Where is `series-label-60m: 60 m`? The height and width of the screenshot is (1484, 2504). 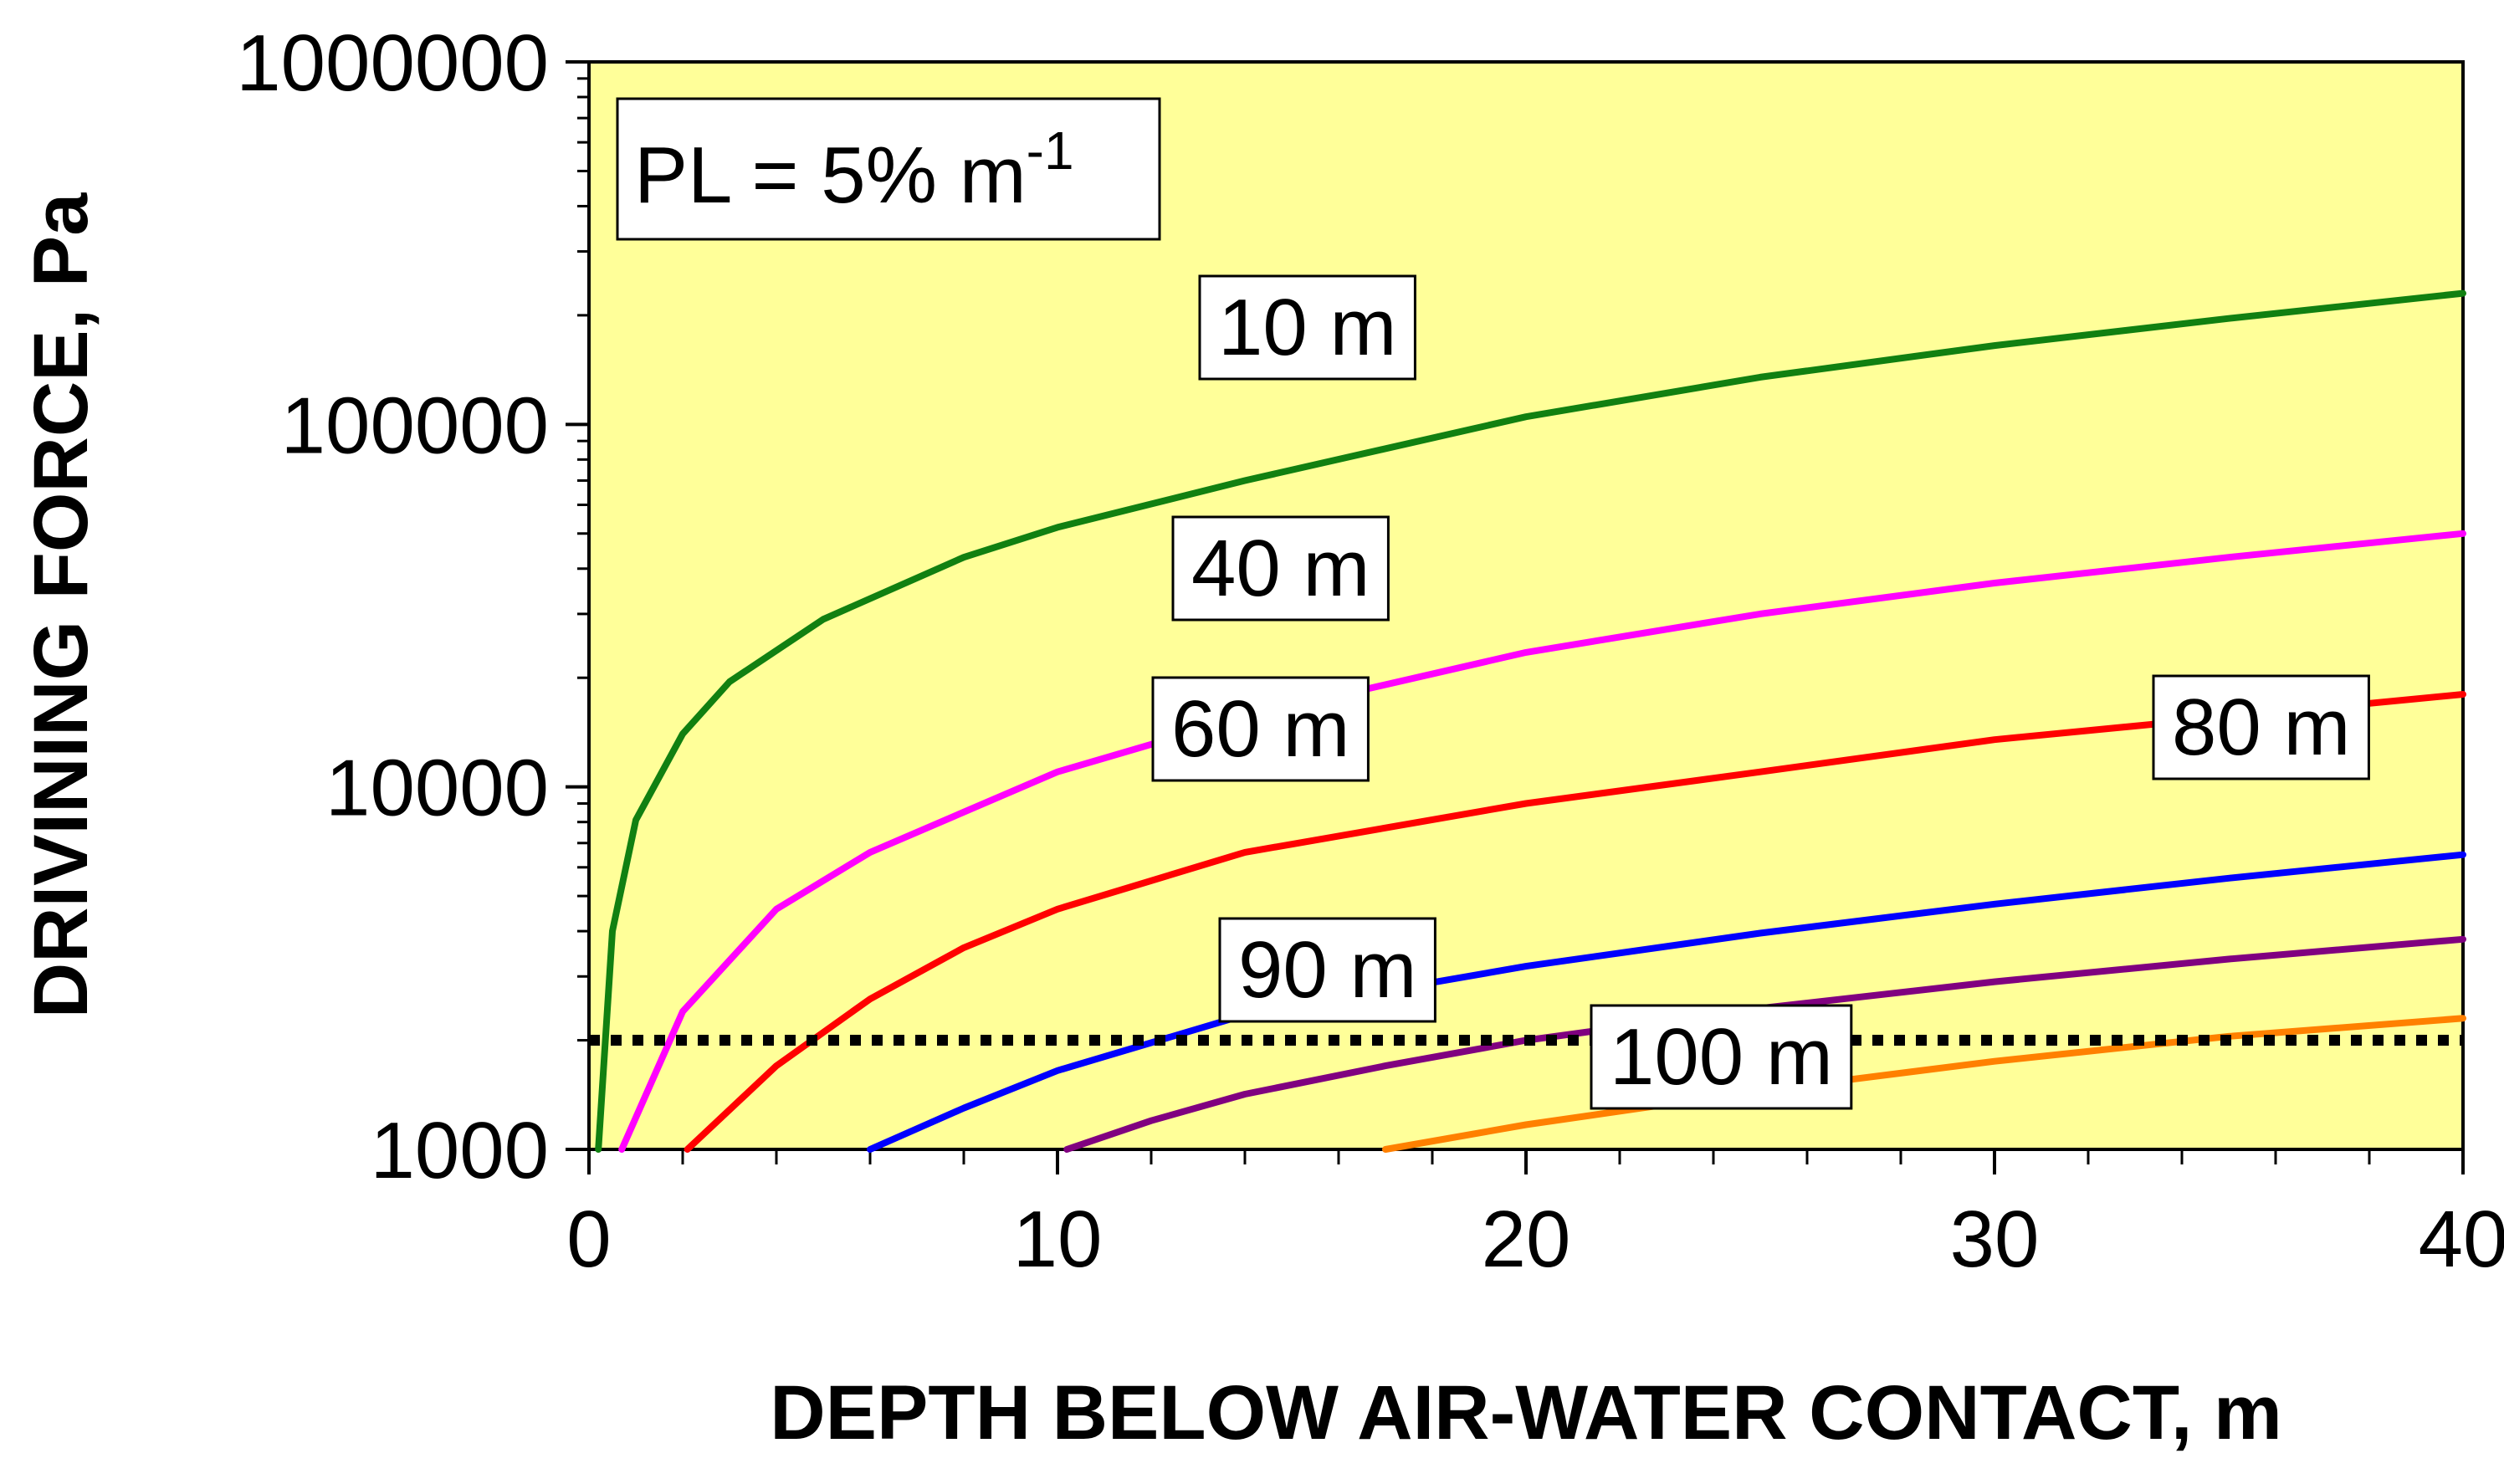
series-label-60m: 60 m is located at coordinates (1260, 729).